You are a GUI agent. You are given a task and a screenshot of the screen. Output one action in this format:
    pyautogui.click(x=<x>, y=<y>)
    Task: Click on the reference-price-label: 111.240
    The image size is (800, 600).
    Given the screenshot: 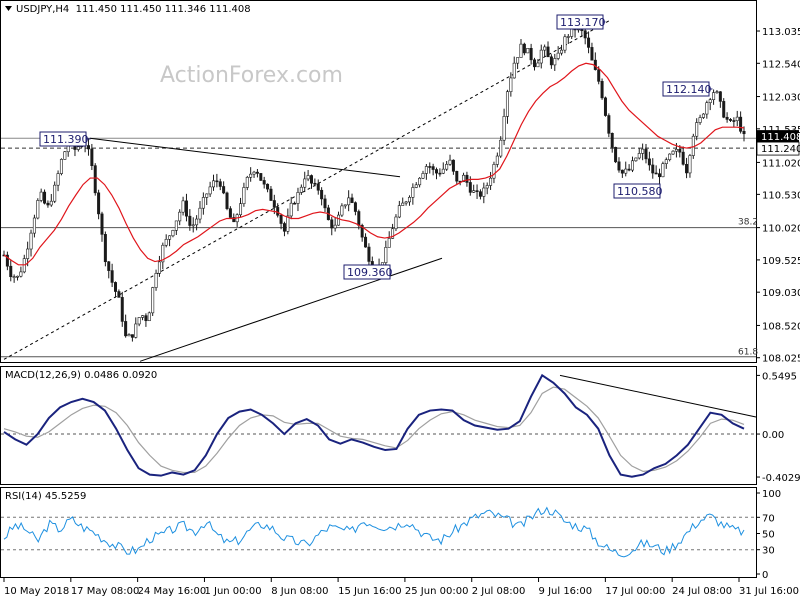 What is the action you would take?
    pyautogui.click(x=780, y=149)
    